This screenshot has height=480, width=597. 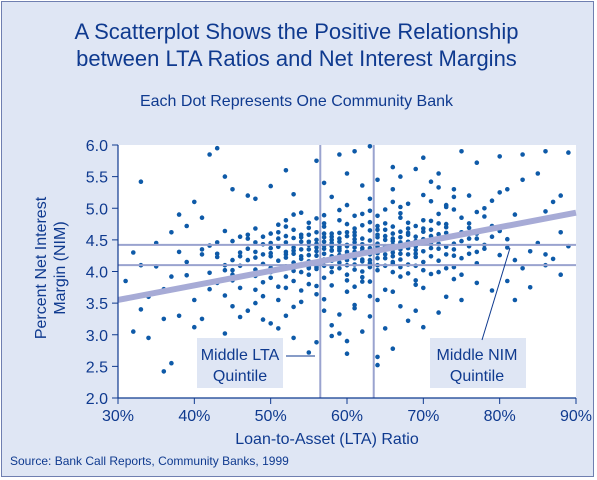 I want to click on y-tick-label: 4.0, so click(x=97, y=273).